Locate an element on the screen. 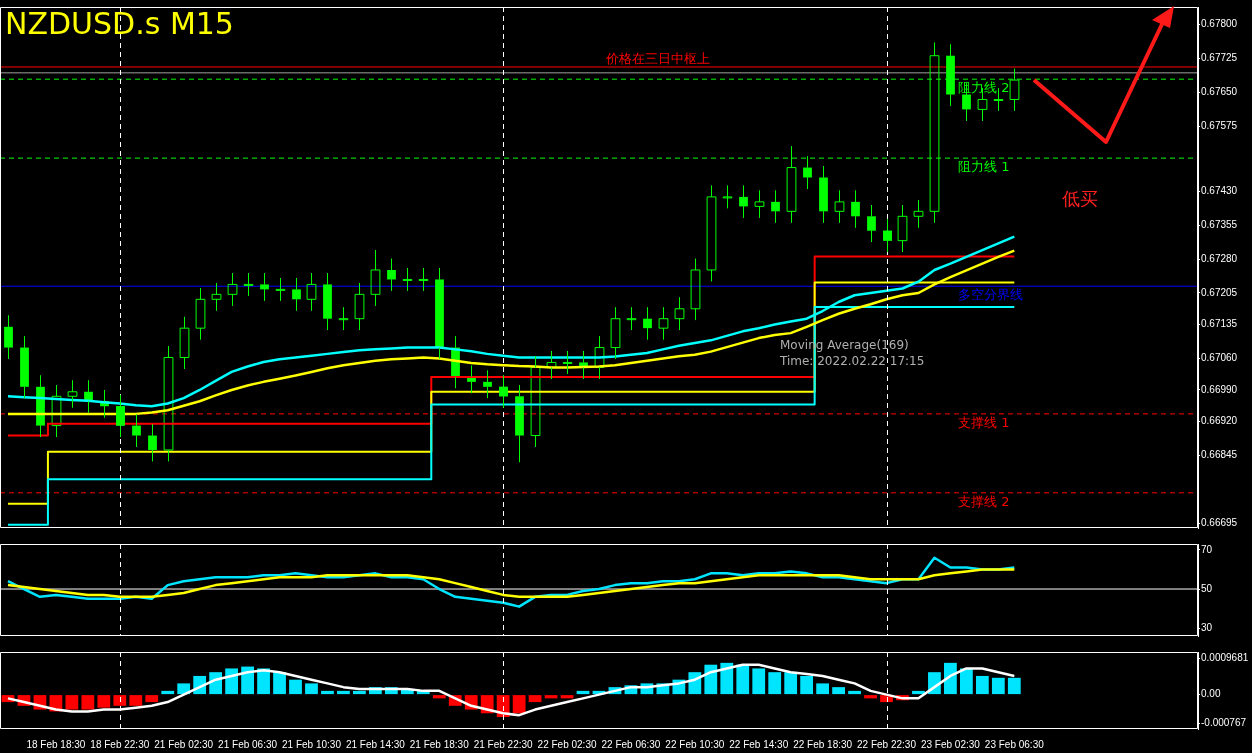  y-tick-label: 50 is located at coordinates (1207, 588).